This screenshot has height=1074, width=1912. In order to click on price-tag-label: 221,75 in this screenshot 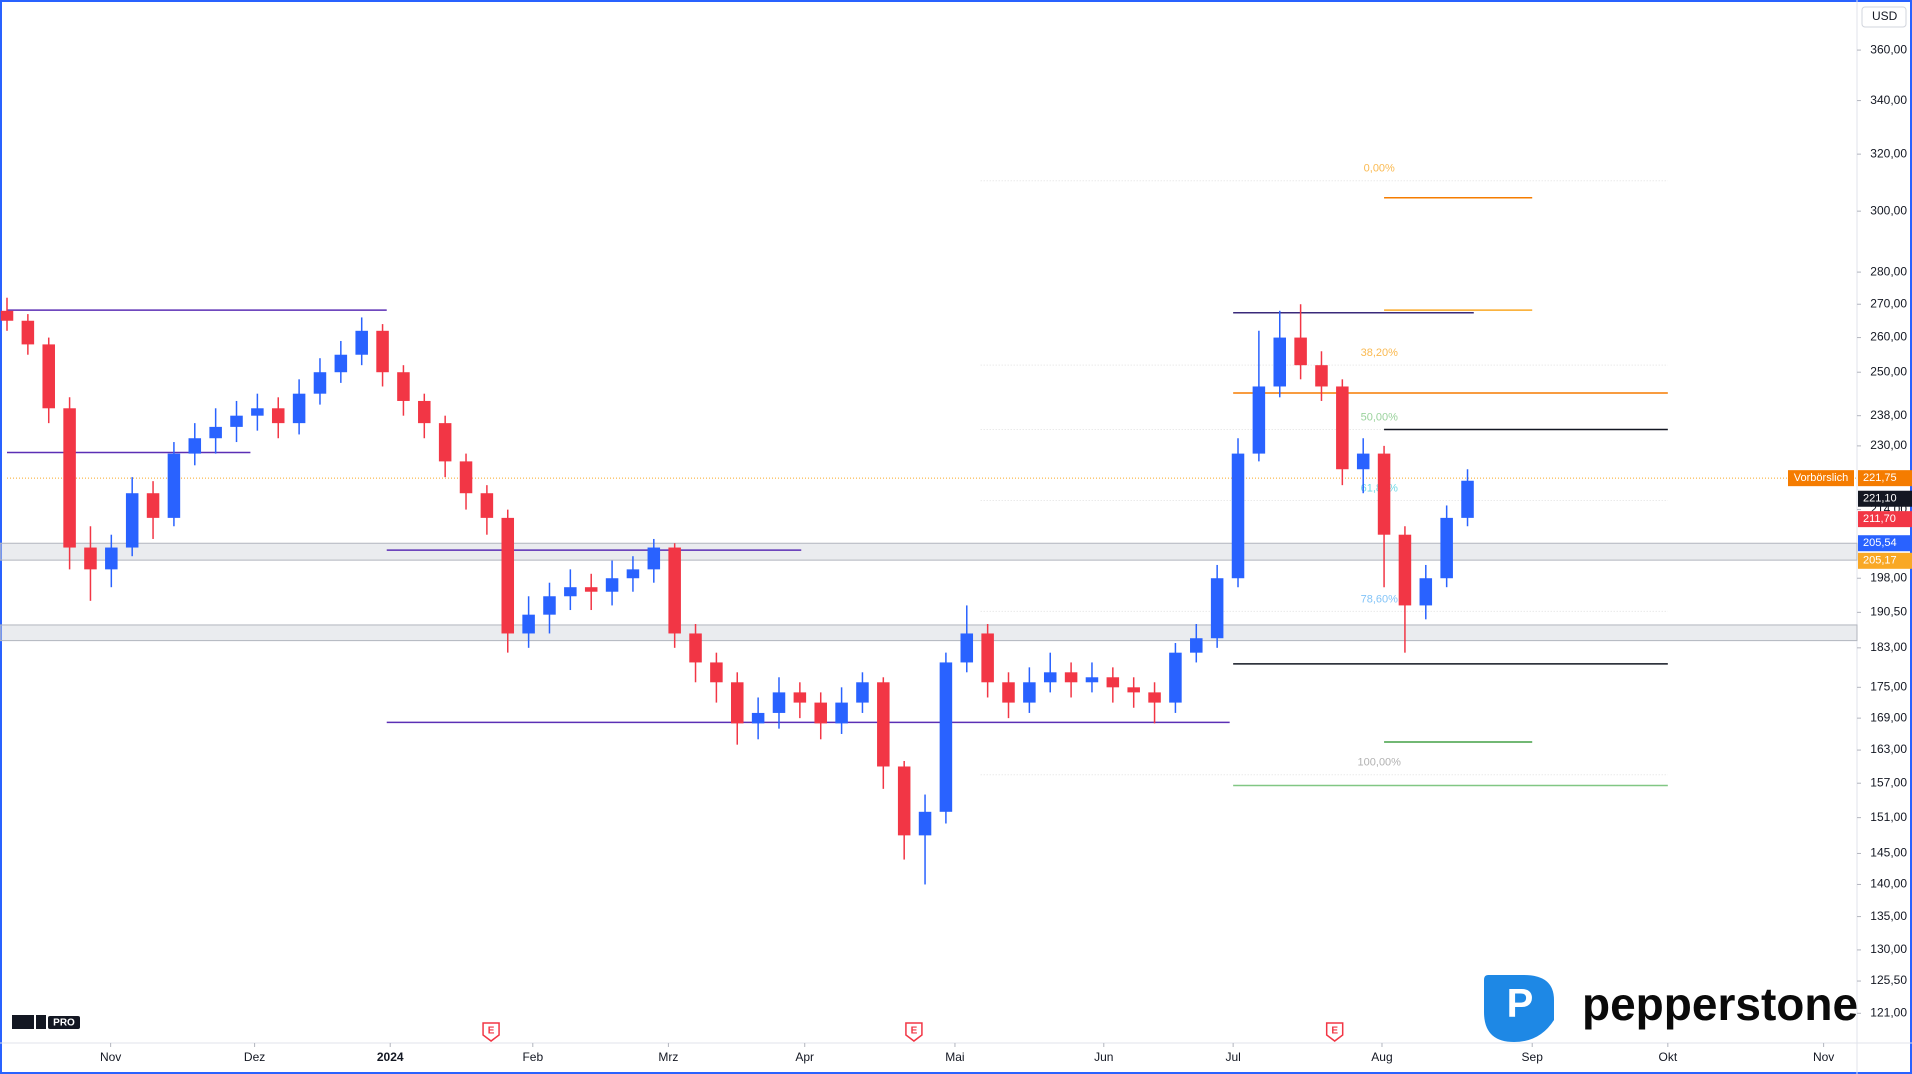, I will do `click(1880, 478)`.